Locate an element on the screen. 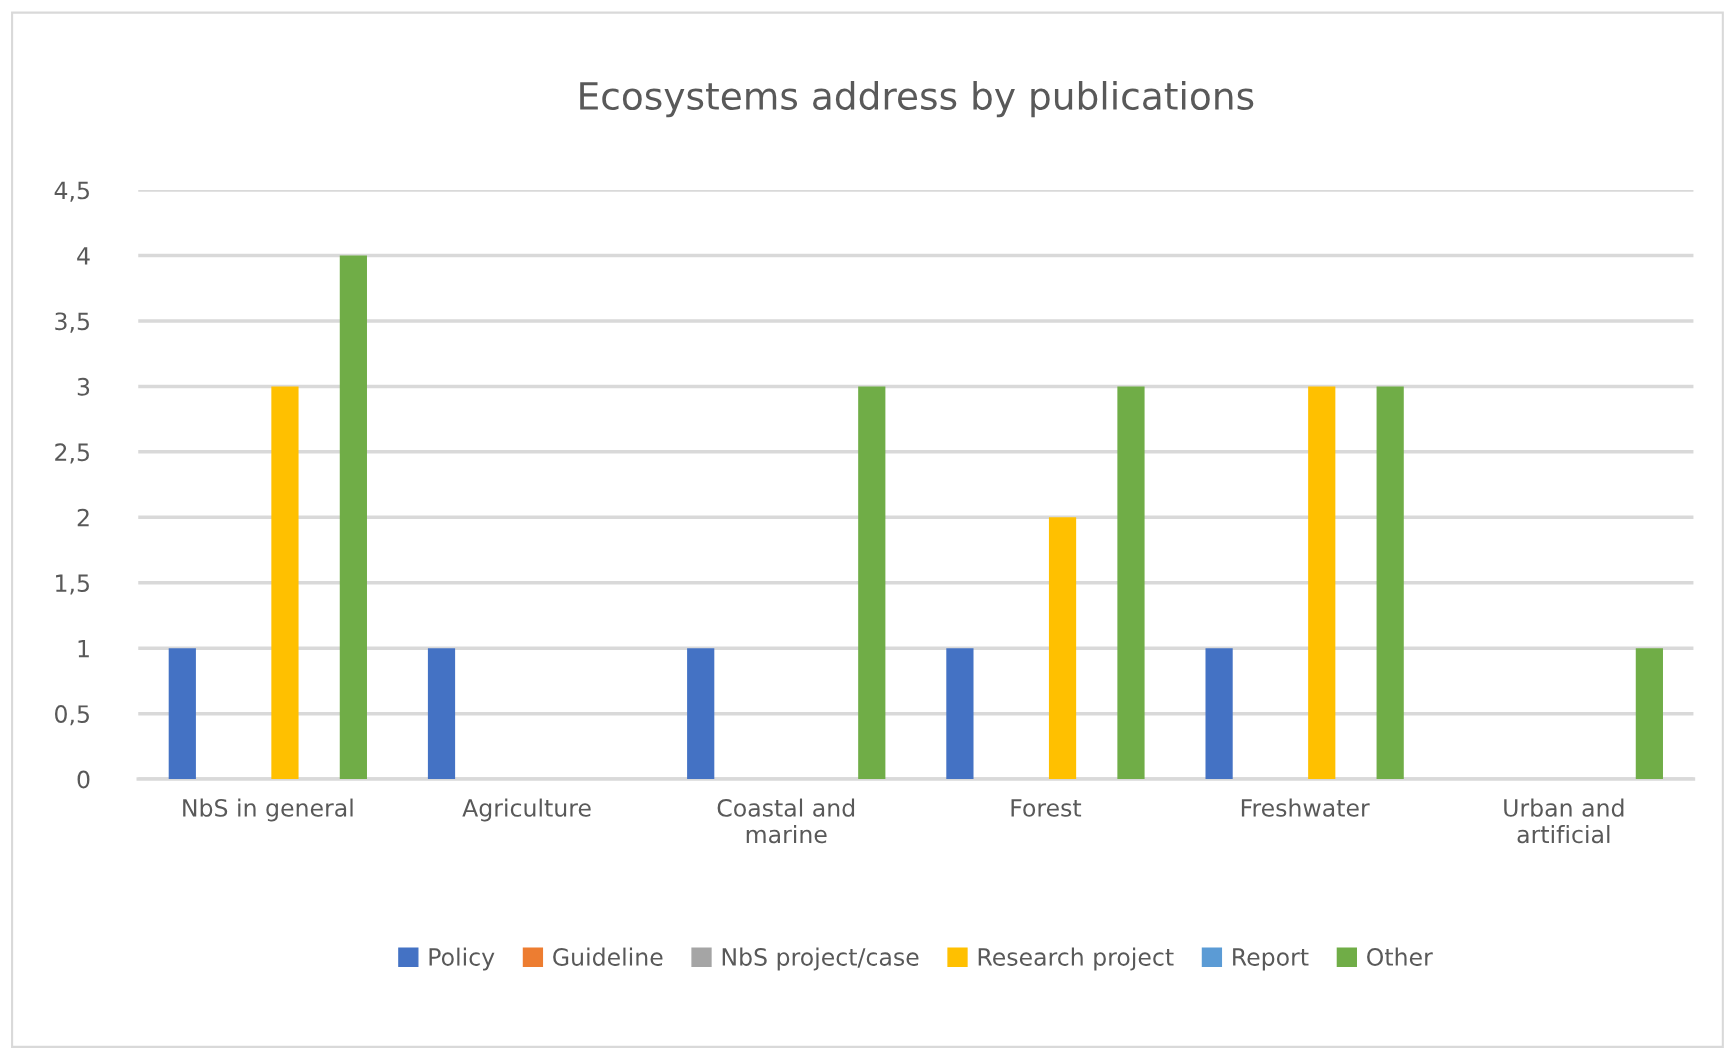 The width and height of the screenshot is (1728, 1050). legend-label: Other is located at coordinates (1400, 956).